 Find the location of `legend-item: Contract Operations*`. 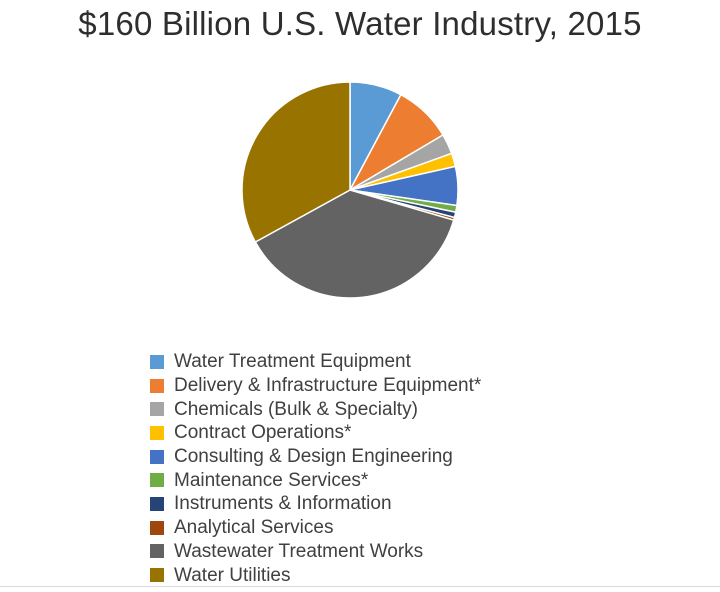

legend-item: Contract Operations* is located at coordinates (315, 433).